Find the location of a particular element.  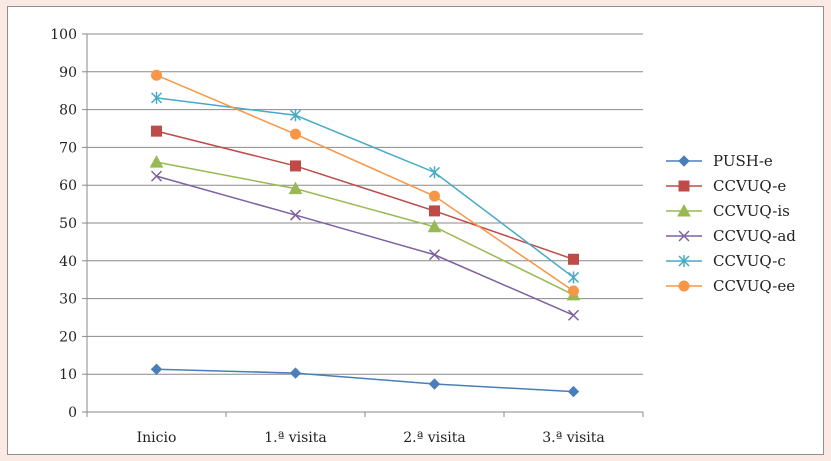

series-push-e is located at coordinates (365, 380).